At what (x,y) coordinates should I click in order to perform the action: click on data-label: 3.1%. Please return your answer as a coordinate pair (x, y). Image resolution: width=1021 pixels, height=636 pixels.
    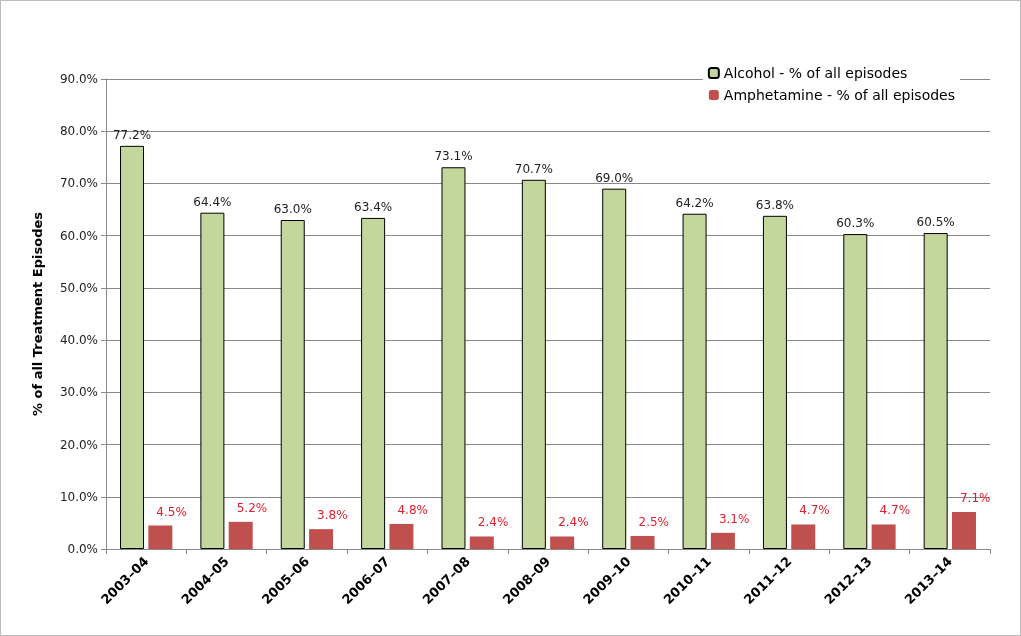
    Looking at the image, I should click on (734, 518).